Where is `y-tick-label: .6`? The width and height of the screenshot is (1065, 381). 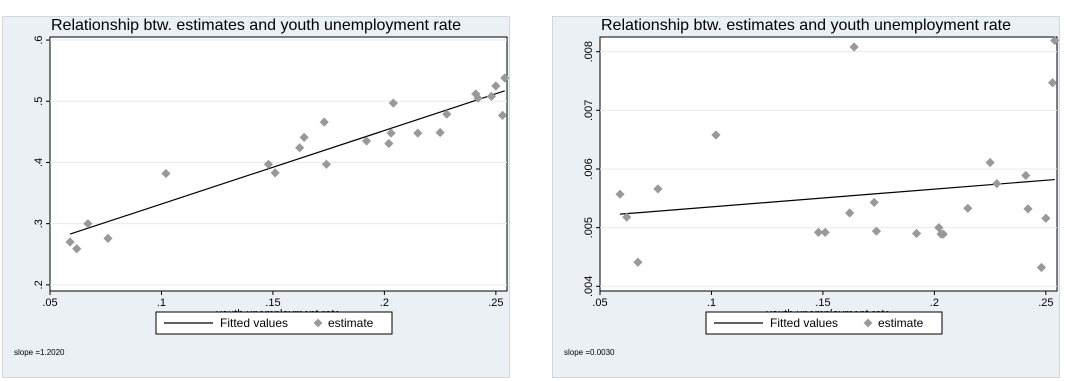
y-tick-label: .6 is located at coordinates (39, 39).